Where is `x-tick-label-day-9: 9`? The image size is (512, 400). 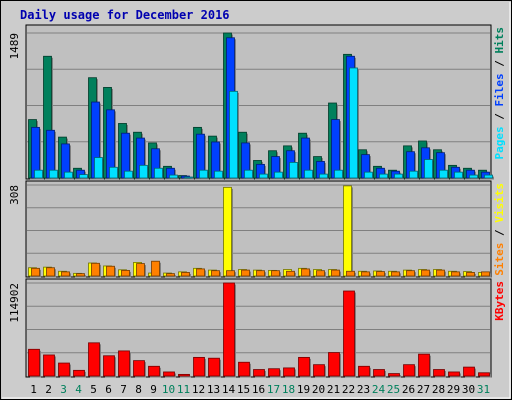
x-tick-label-day-9: 9 is located at coordinates (153, 389).